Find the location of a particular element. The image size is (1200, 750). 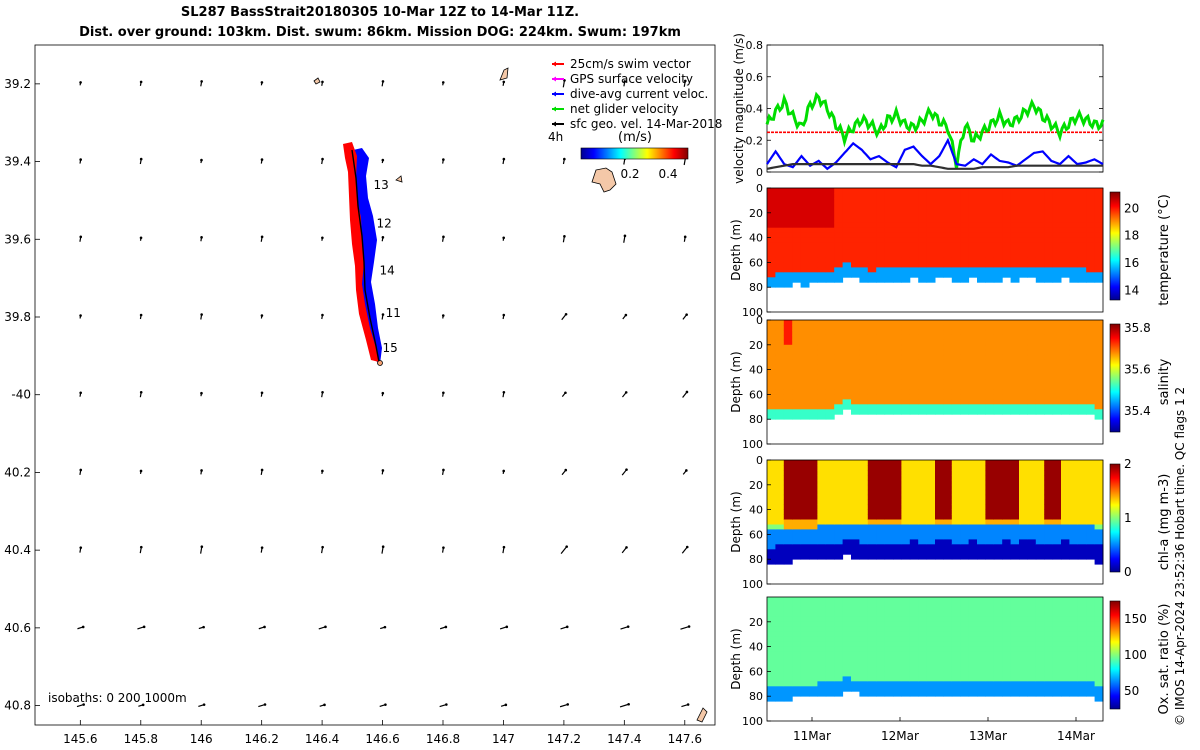

day-label: 11 is located at coordinates (393, 313).